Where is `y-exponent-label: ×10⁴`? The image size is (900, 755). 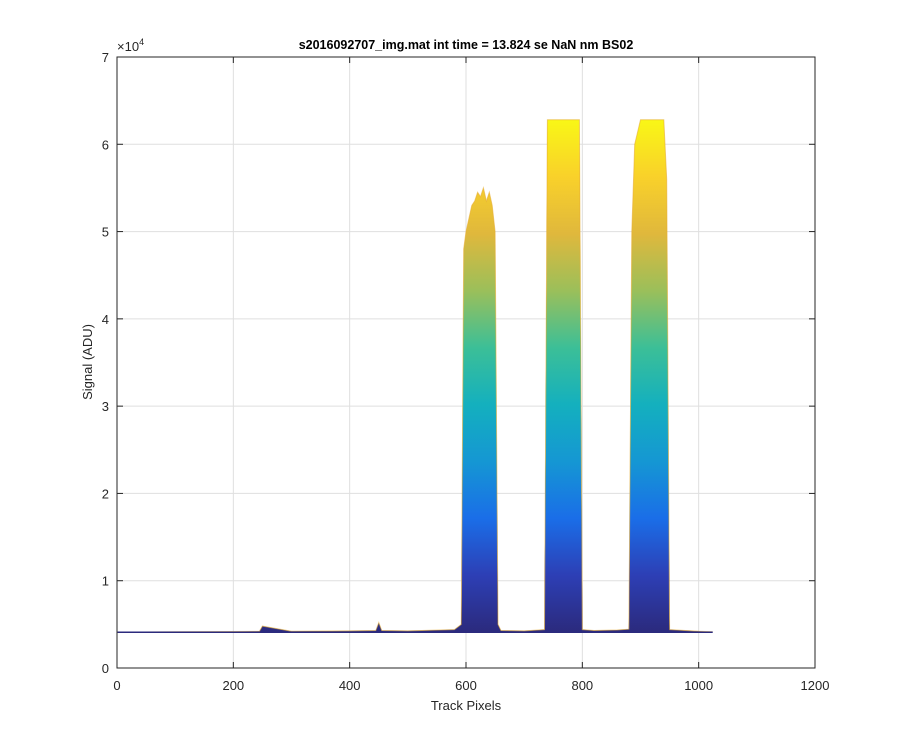
y-exponent-label: ×10⁴ is located at coordinates (130, 45).